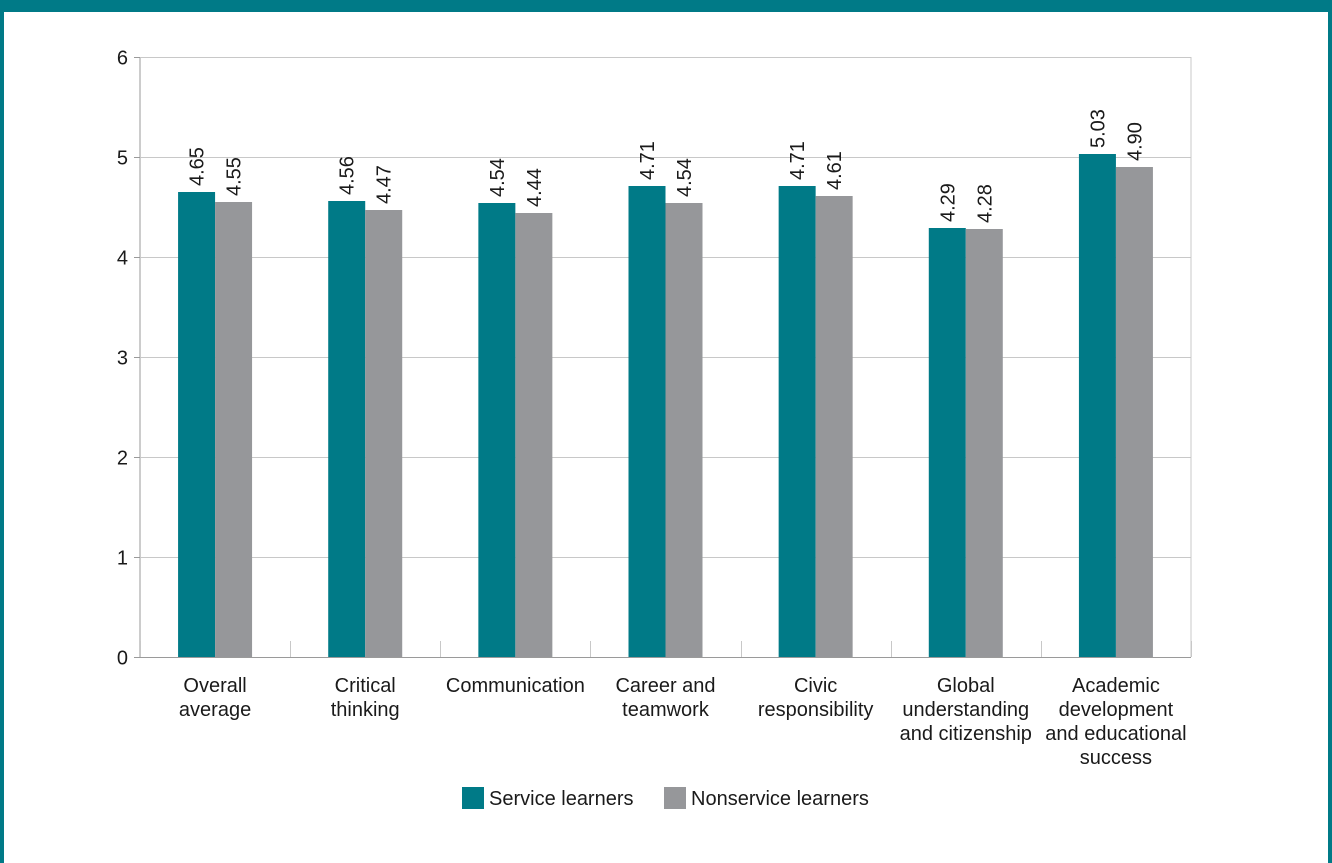  I want to click on data-label: 4.44, so click(535, 187).